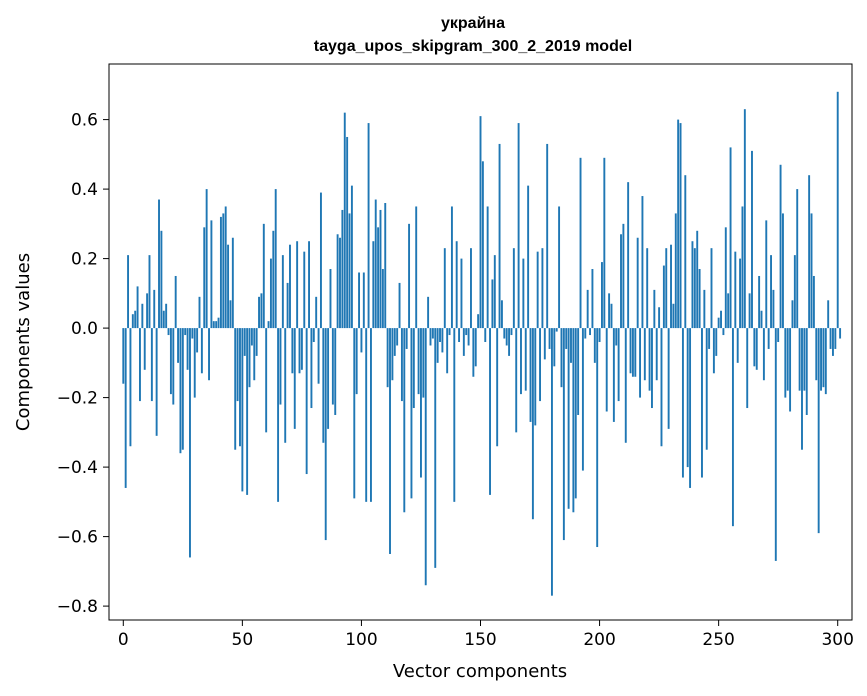 This screenshot has width=867, height=696. Describe the element at coordinates (84, 121) in the screenshot. I see `y-tick-label-7: 0.6` at that location.